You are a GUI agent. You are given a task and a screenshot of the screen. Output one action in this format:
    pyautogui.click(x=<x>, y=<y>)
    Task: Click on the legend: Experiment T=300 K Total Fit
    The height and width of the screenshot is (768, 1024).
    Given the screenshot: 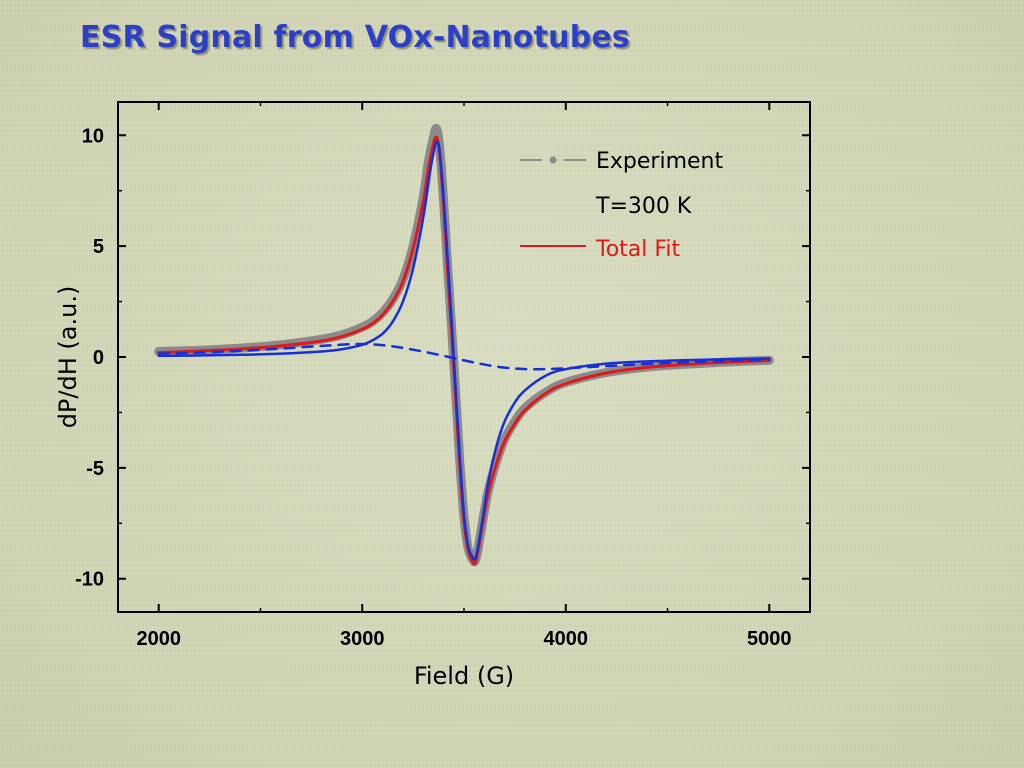 What is the action you would take?
    pyautogui.click(x=621, y=205)
    